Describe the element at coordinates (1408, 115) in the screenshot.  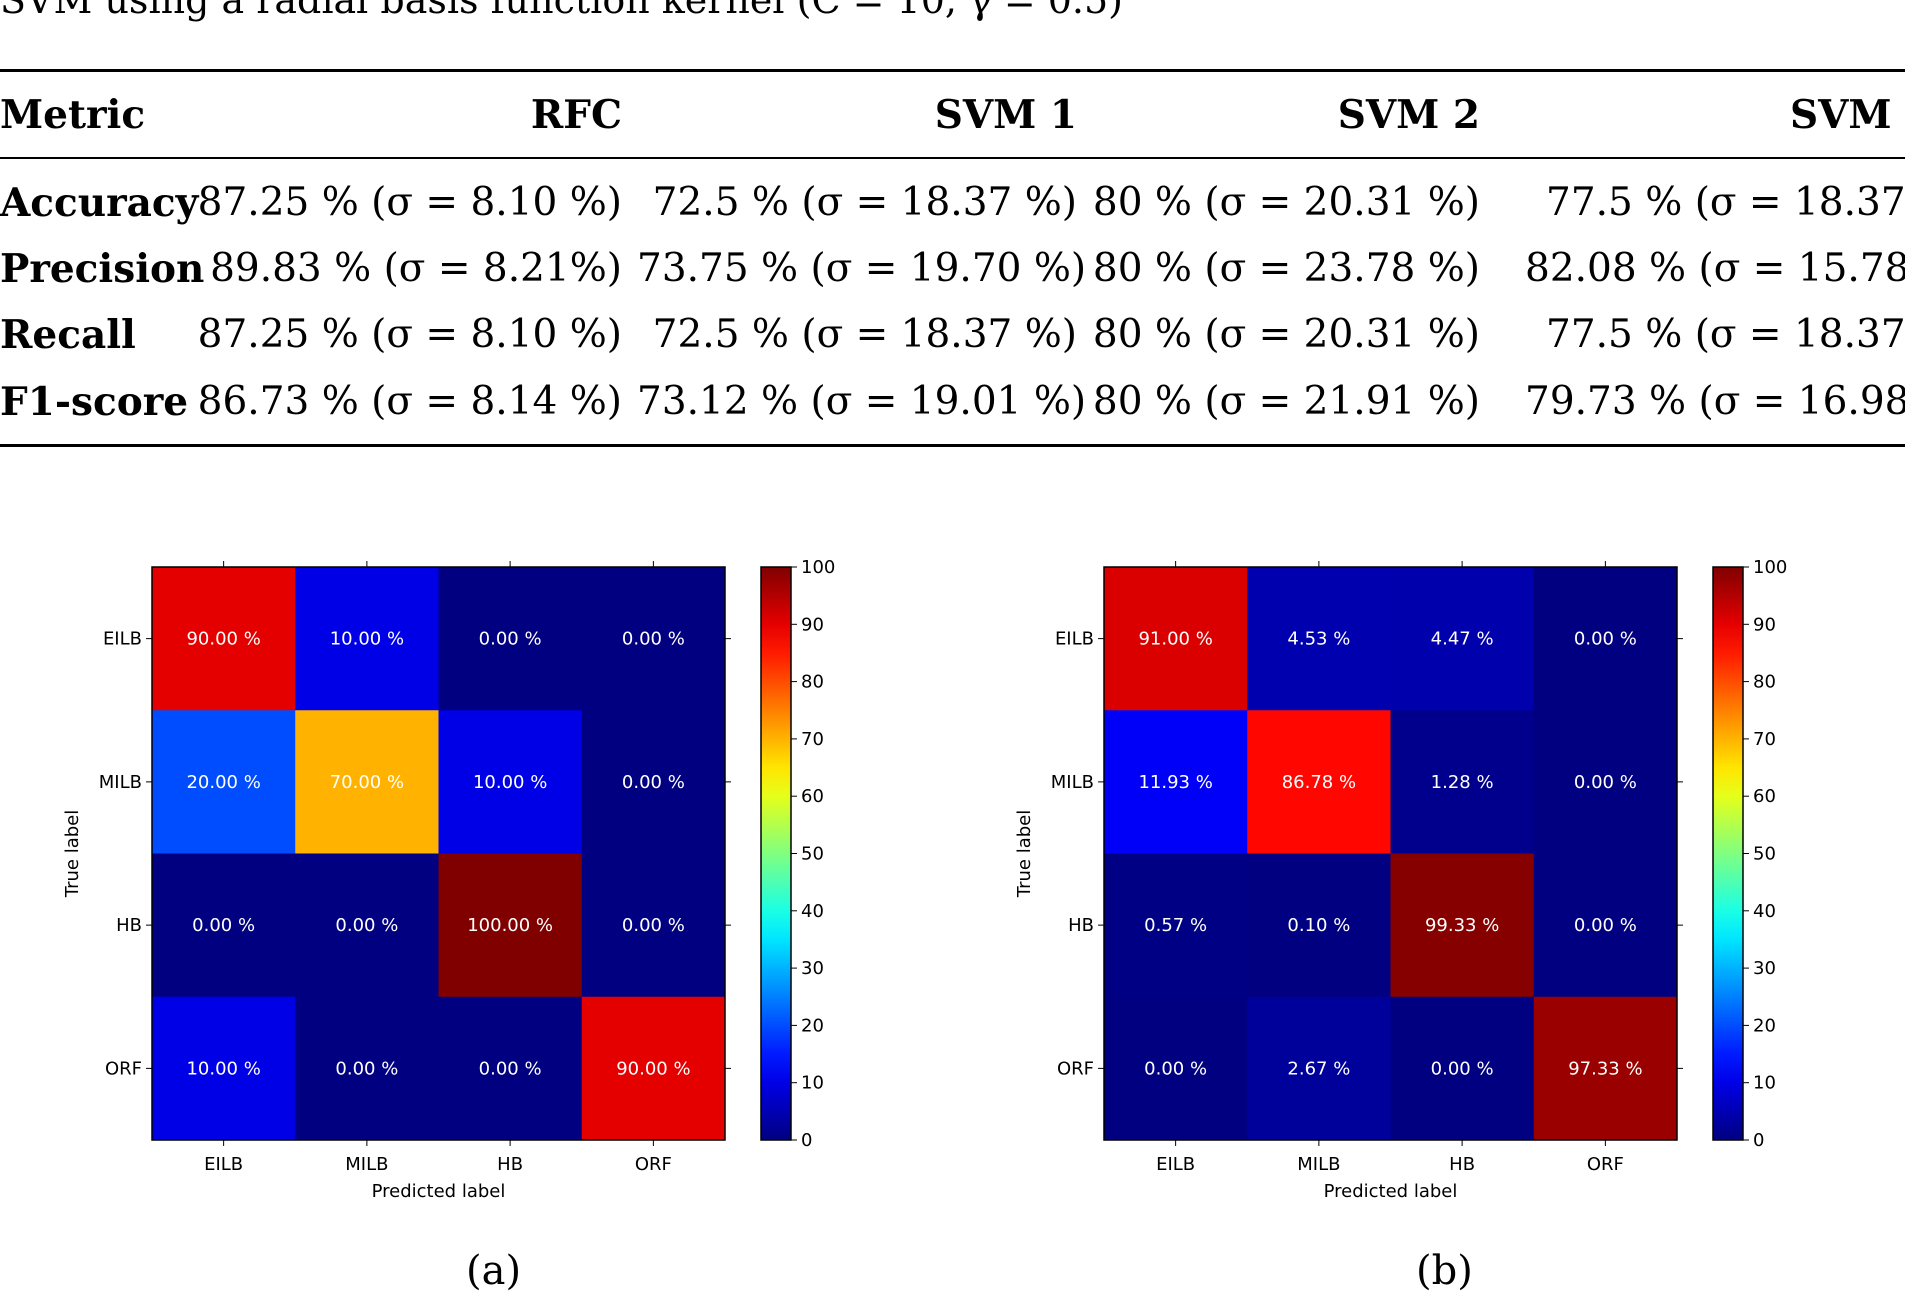
I see `table-header-3: SVM 2` at that location.